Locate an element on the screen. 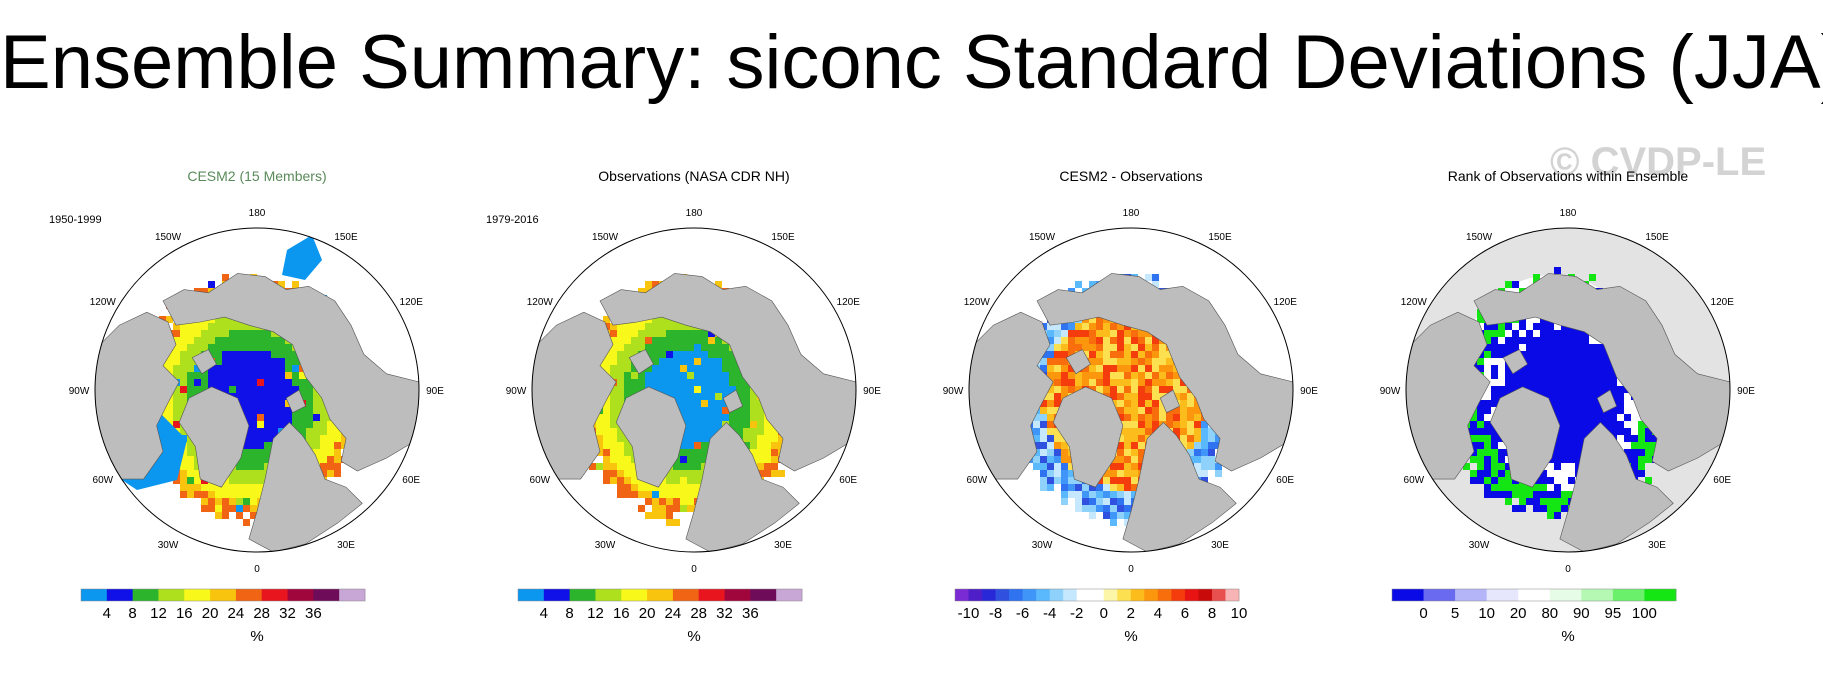 This screenshot has width=1823, height=674. panel-title: CESM2 - Observations is located at coordinates (1131, 176).